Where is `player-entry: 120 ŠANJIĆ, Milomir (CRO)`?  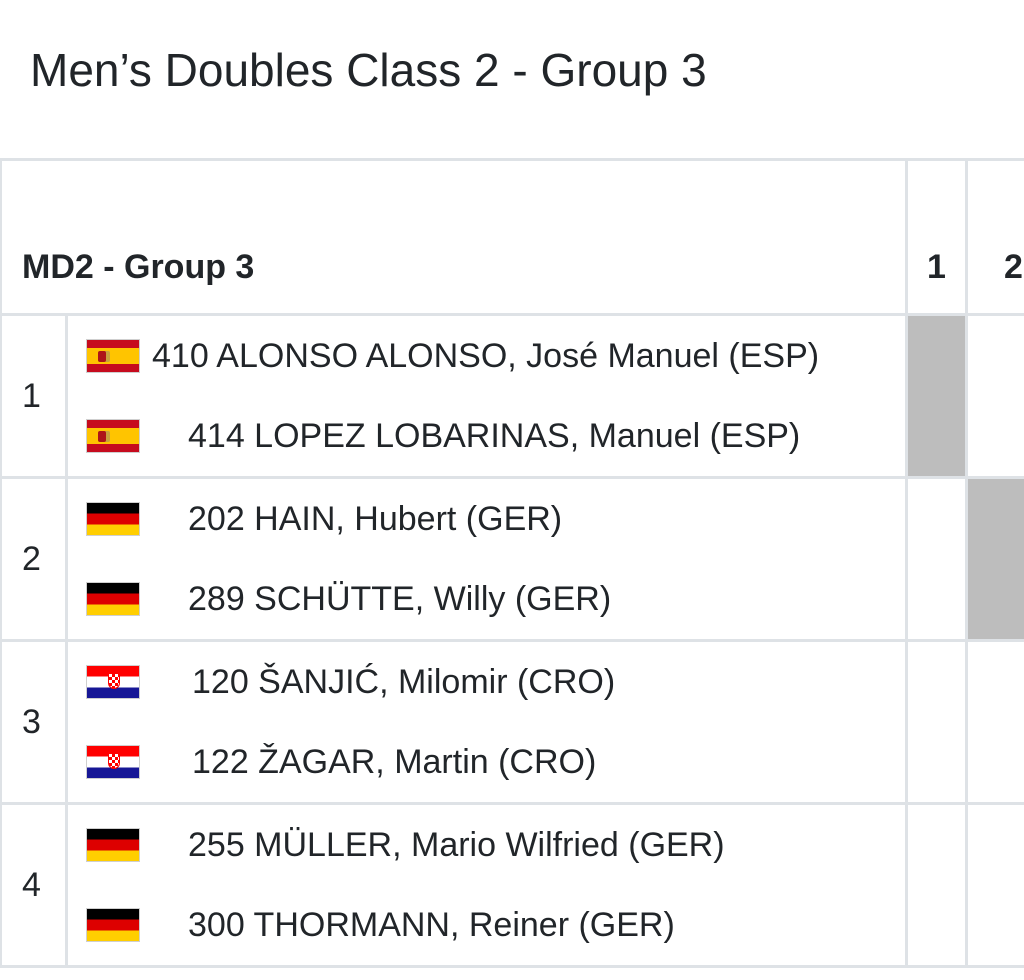 player-entry: 120 ŠANJIĆ, Milomir (CRO) is located at coordinates (495, 682).